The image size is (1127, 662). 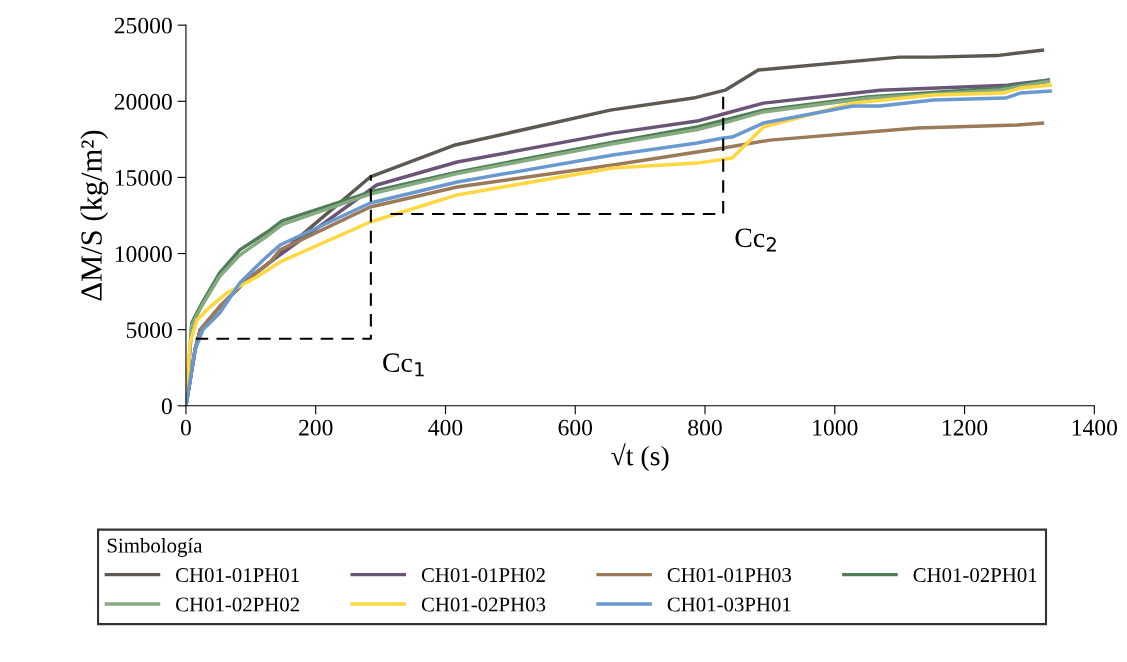 I want to click on y-tick-label: 25000, so click(x=143, y=25).